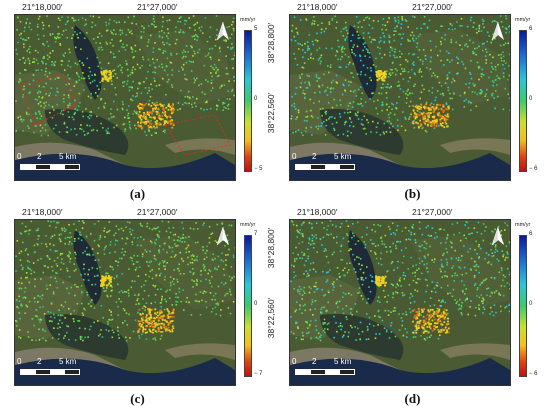 This screenshot has height=410, width=550. Describe the element at coordinates (412, 193) in the screenshot. I see `panel-caption: (b)` at that location.